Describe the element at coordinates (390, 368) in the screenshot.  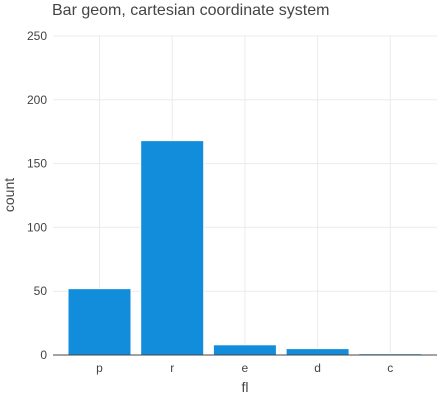
I see `x-tick-label: c` at that location.